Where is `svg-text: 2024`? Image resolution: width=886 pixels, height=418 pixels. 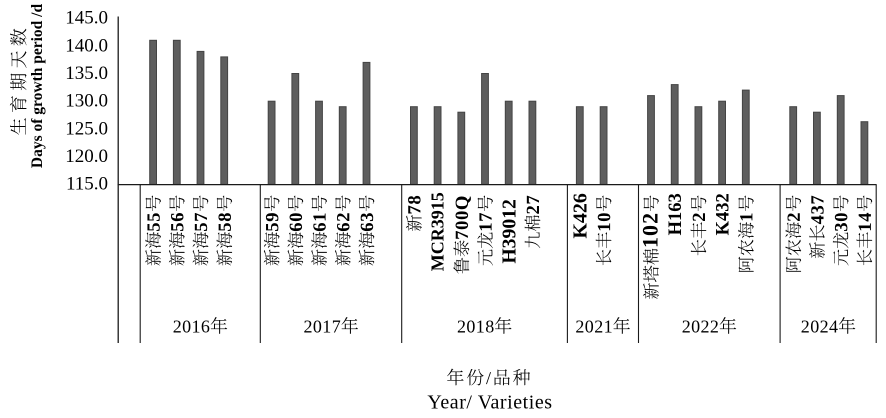
svg-text: 2024 is located at coordinates (820, 327).